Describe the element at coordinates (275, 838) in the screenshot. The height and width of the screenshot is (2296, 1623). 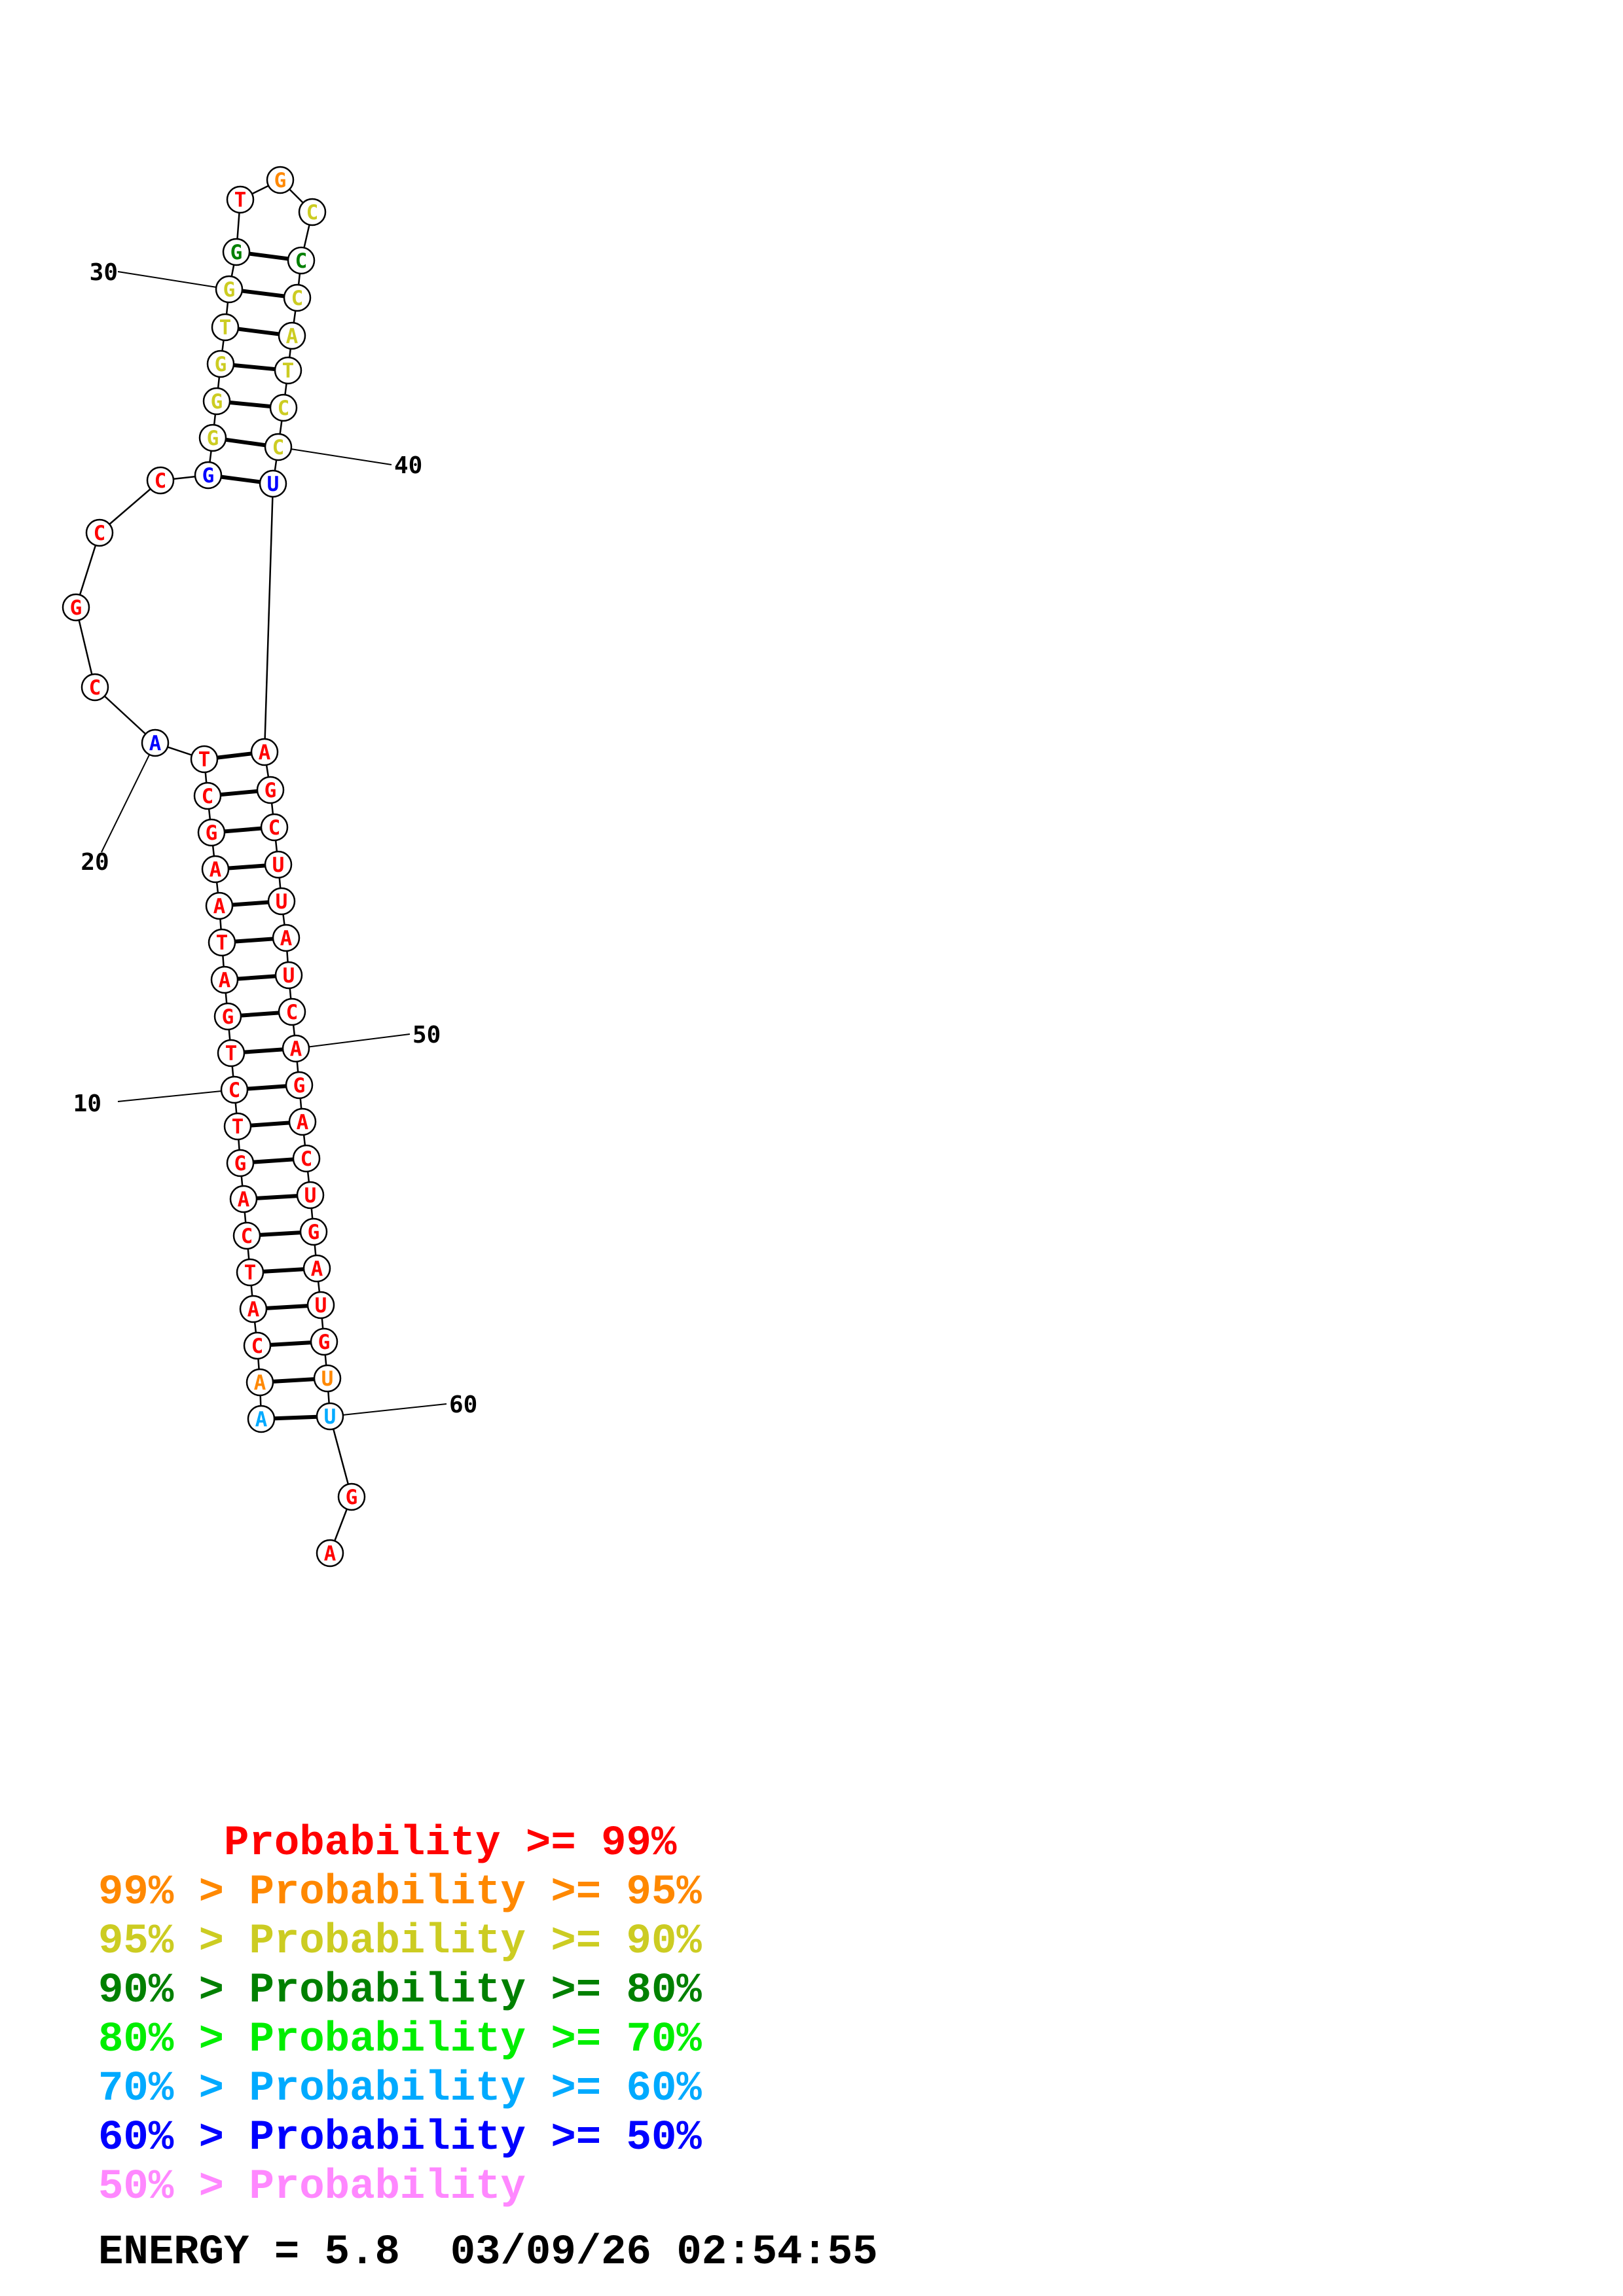
I see `position-labels: 10 20 30 40 50 60` at that location.